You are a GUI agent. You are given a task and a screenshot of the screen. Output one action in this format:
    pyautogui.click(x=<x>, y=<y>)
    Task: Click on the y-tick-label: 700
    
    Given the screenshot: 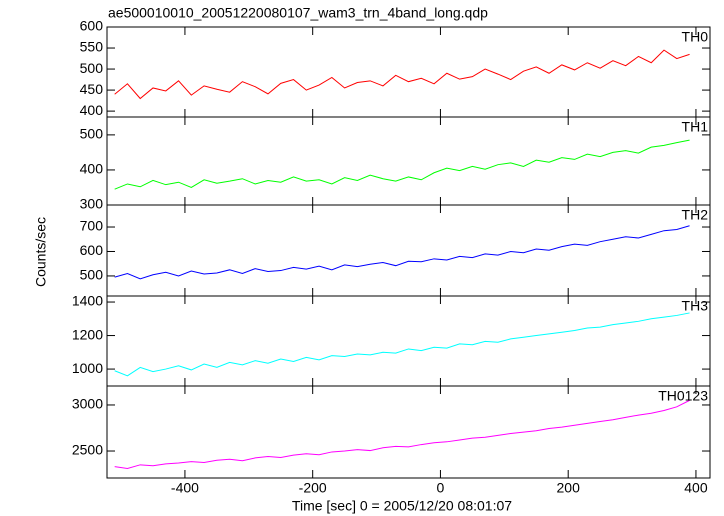 What is the action you would take?
    pyautogui.click(x=92, y=226)
    